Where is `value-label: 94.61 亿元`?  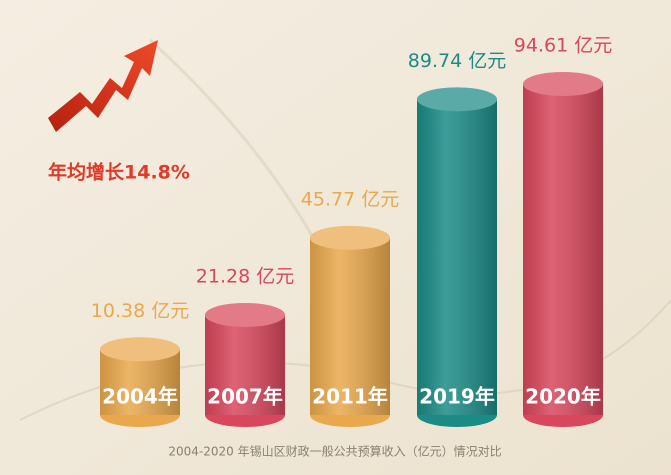
value-label: 94.61 亿元 is located at coordinates (563, 45).